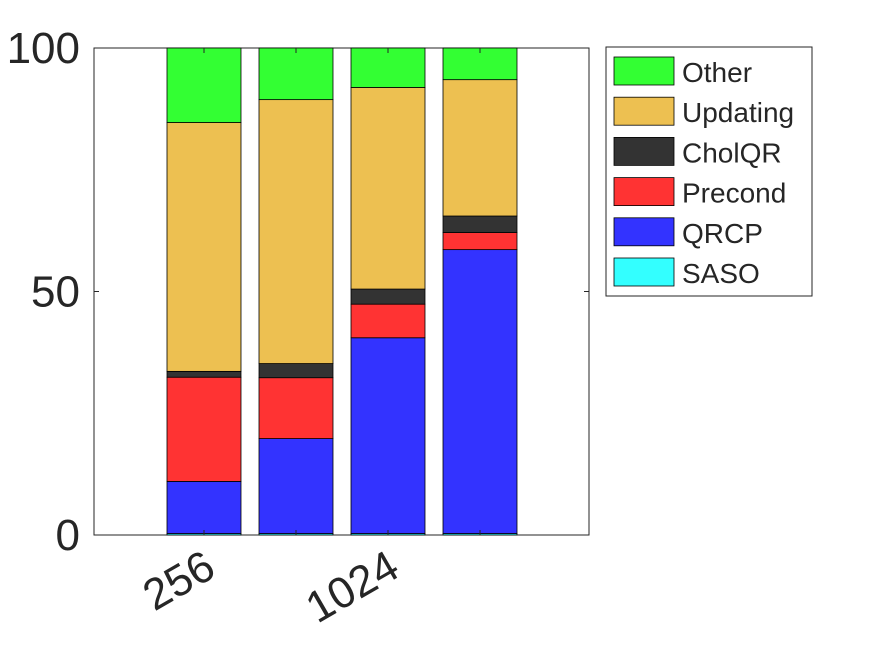 The height and width of the screenshot is (656, 875). What do you see at coordinates (717, 72) in the screenshot?
I see `legend-label: Other` at bounding box center [717, 72].